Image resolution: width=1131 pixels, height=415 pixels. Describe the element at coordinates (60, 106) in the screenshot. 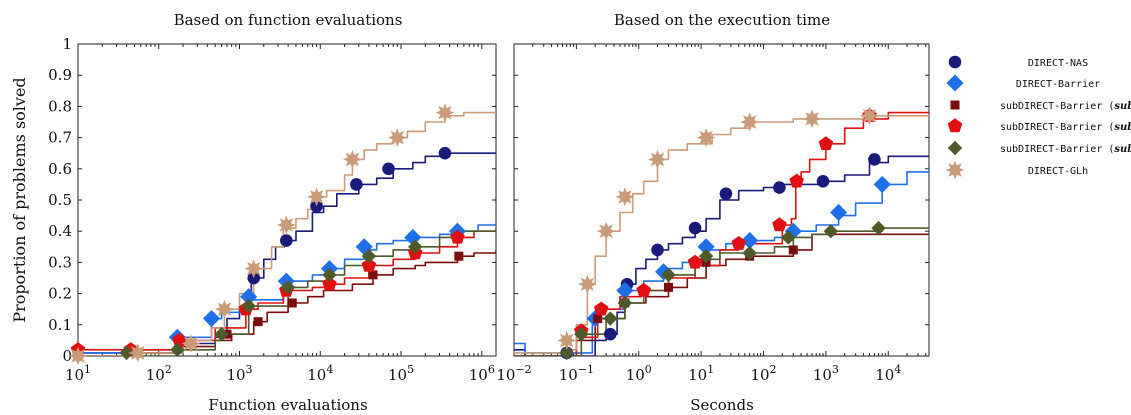

I see `y-tick-label: 0.8` at that location.